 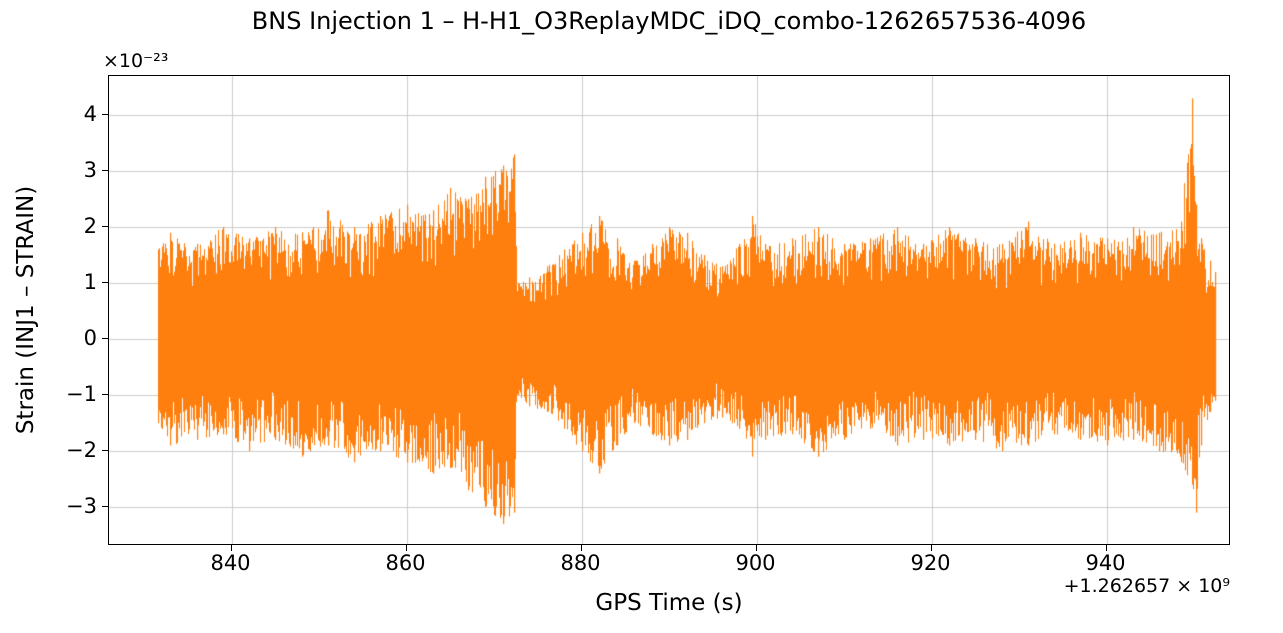 I want to click on x-tick-label: 920, so click(x=930, y=563).